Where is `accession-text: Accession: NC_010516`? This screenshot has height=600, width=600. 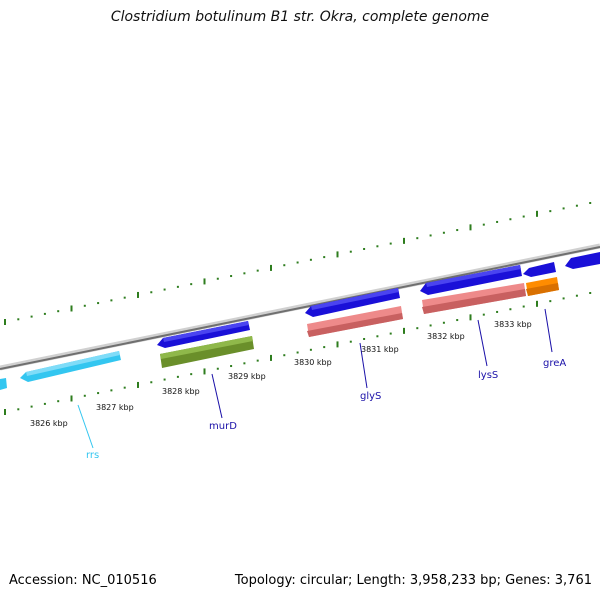
accession-text: Accession: NC_010516 is located at coordinates (83, 580).